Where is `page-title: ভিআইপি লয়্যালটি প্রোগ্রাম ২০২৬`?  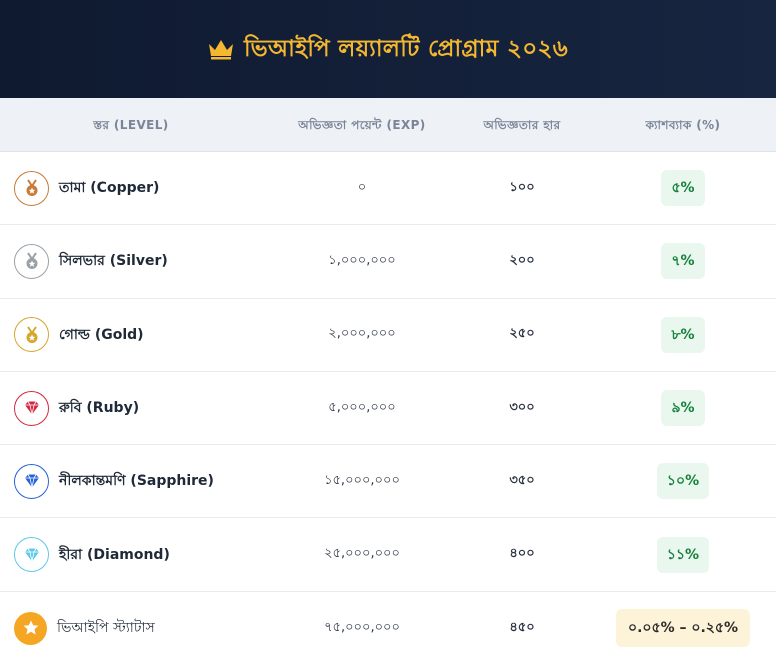 page-title: ভিআইপি লয়্যালটি প্রোগ্রাম ২০২৬ is located at coordinates (406, 48).